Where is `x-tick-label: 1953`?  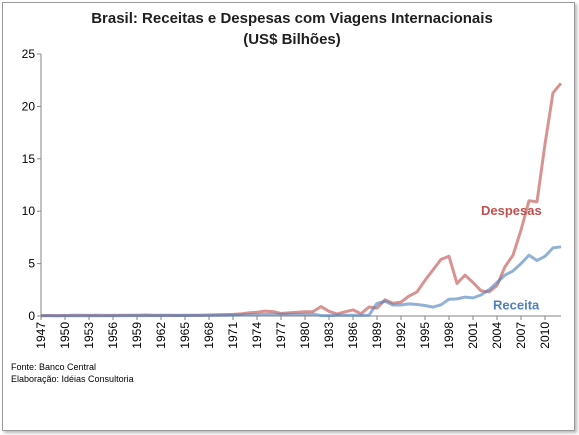
x-tick-label: 1953 is located at coordinates (89, 335).